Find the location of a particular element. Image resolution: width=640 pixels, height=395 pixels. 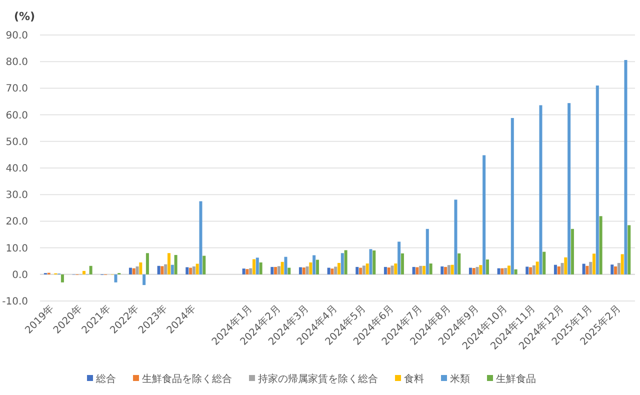

y-tick-label: 50.0 is located at coordinates (17, 142).